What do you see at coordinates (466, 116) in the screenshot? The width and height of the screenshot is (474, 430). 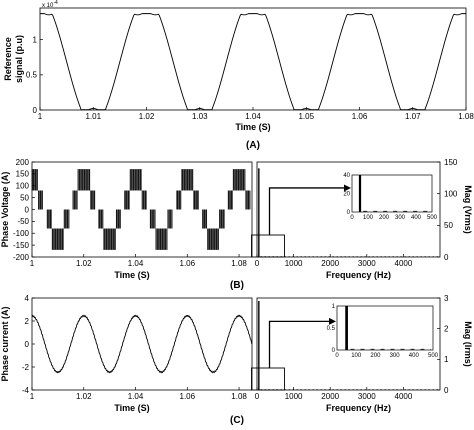 I see `panel-a-x-tick-label: 1.08` at bounding box center [466, 116].